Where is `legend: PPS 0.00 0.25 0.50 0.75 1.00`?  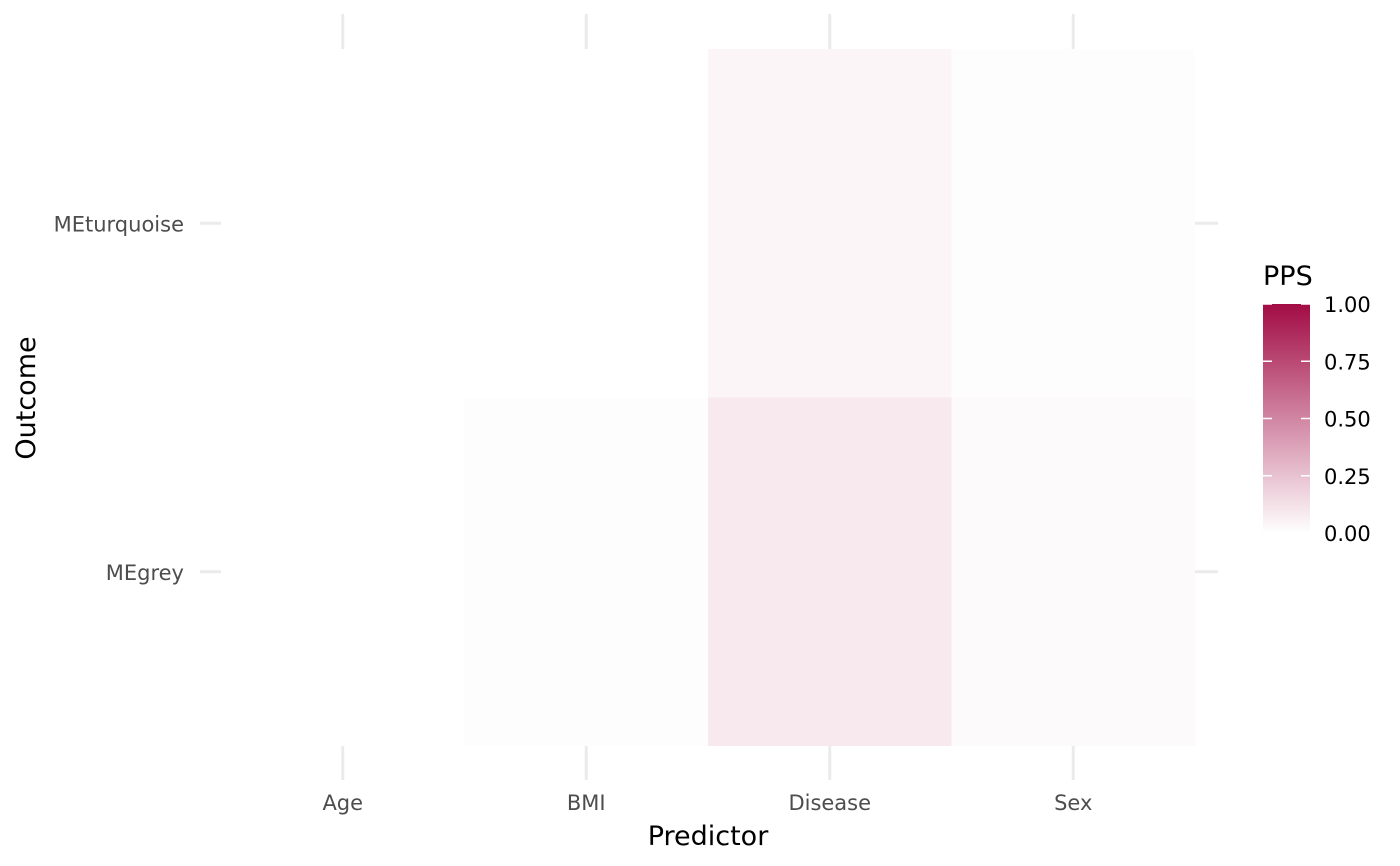 legend: PPS 0.00 0.25 0.50 0.75 1.00 is located at coordinates (1317, 403).